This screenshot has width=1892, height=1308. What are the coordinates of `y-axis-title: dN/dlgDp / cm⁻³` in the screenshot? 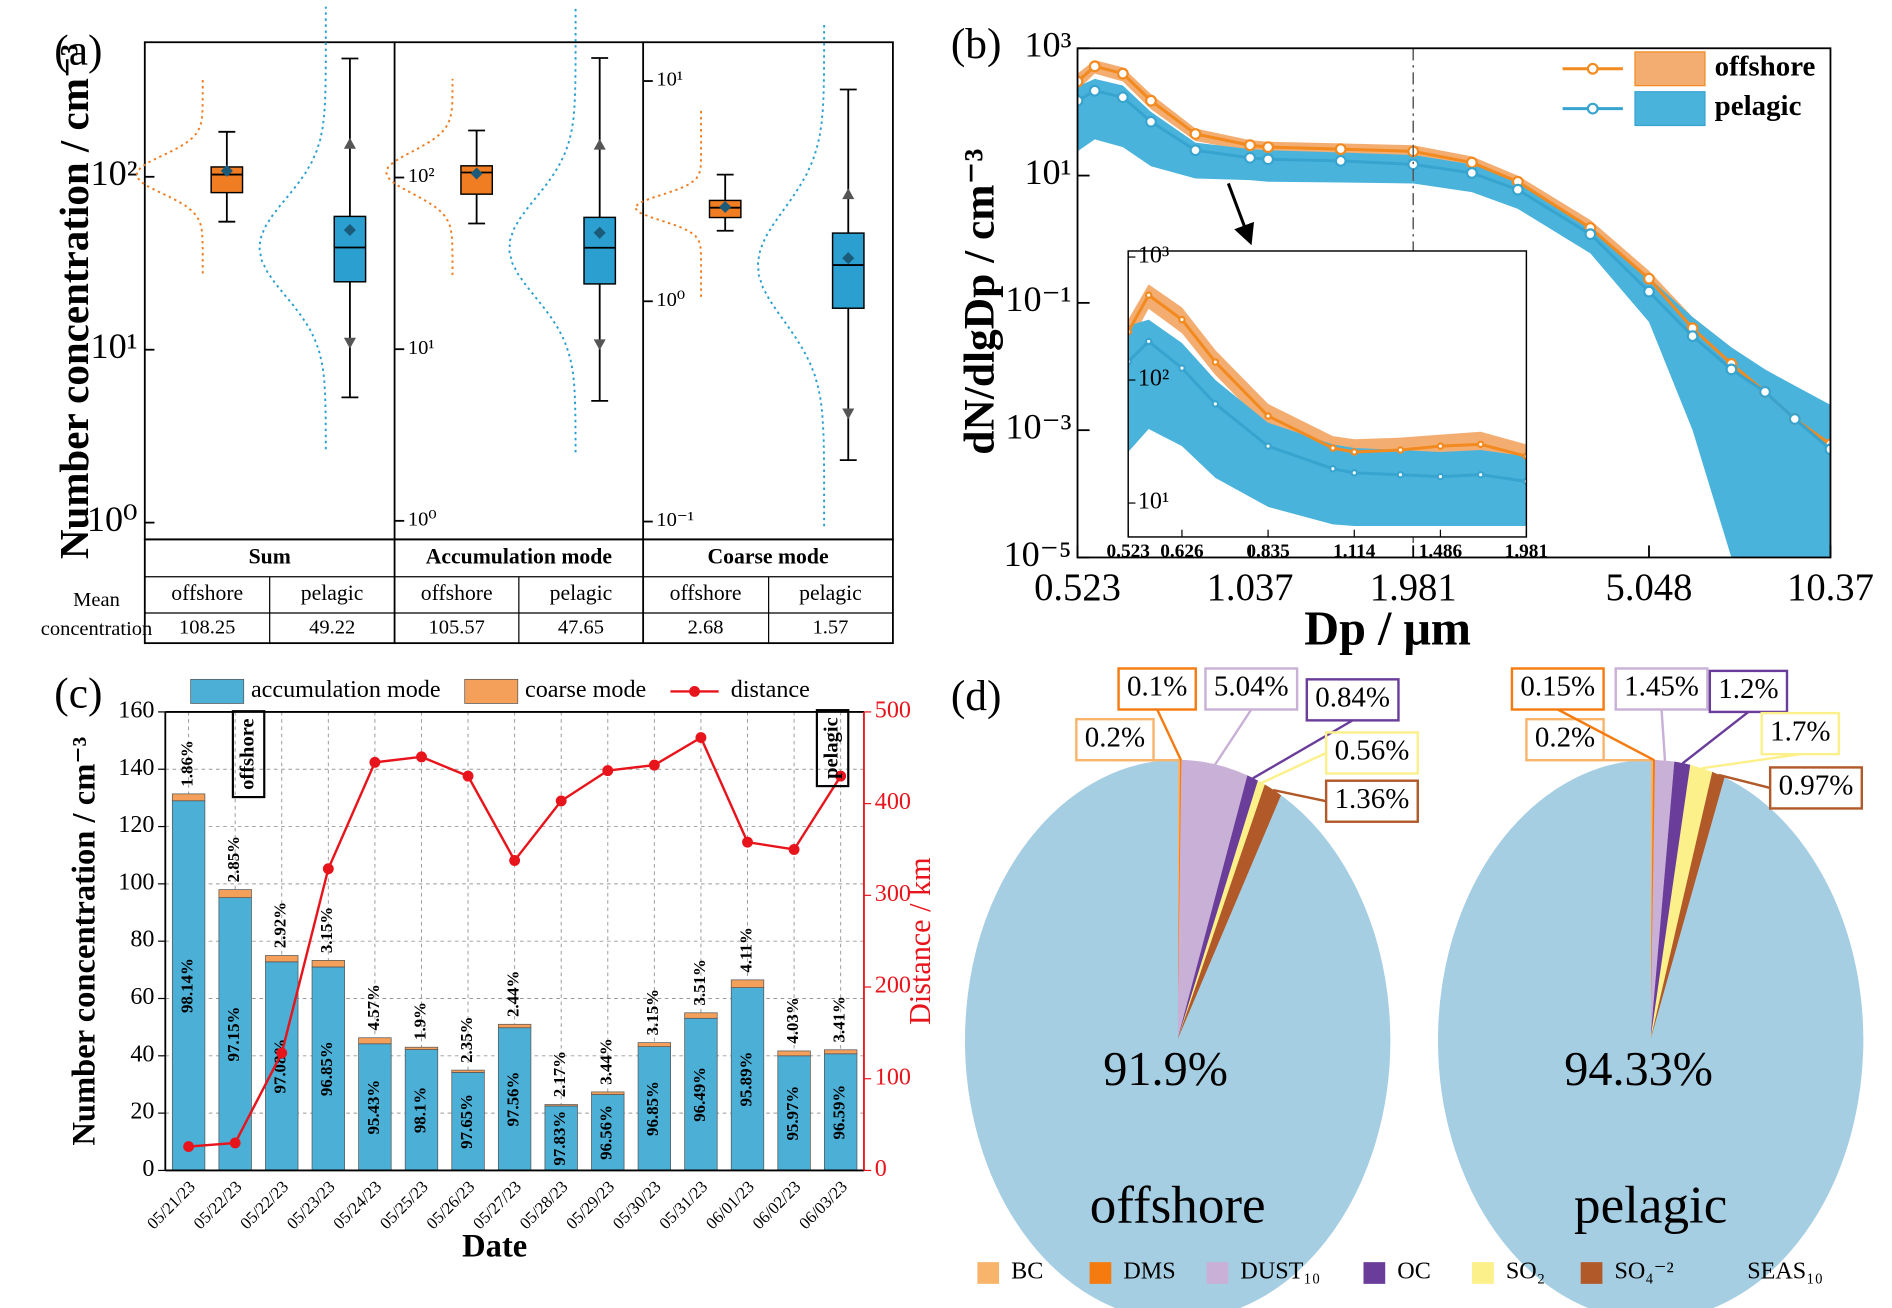 It's located at (979, 302).